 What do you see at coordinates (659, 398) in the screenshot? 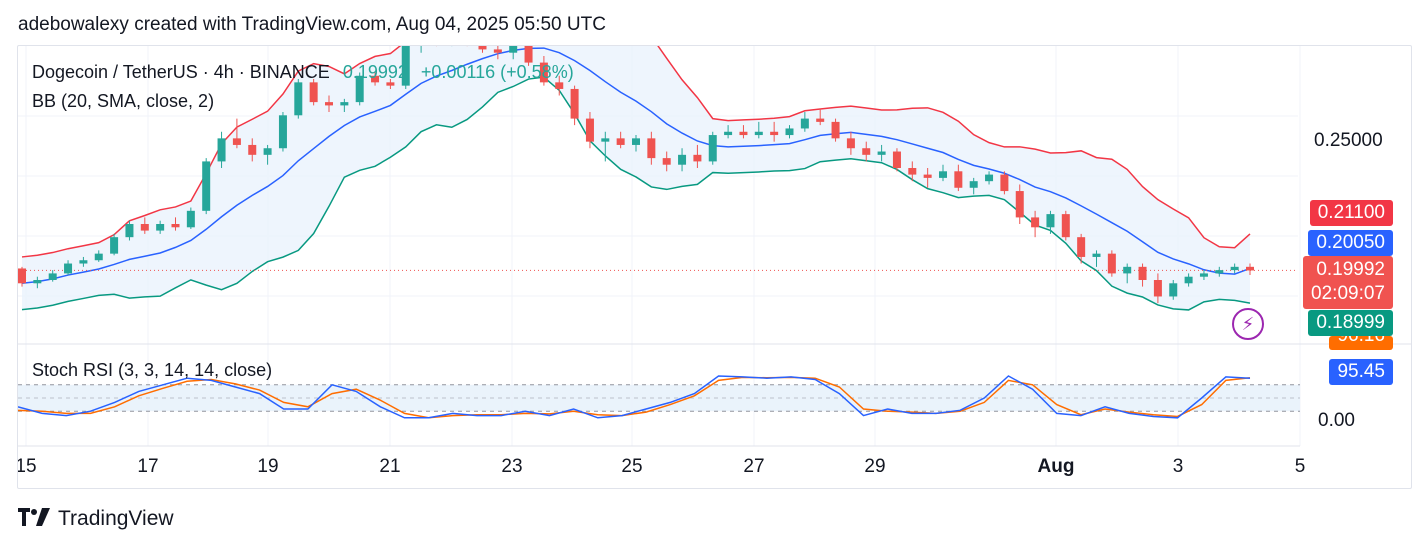
I see `stoch-band-fill` at bounding box center [659, 398].